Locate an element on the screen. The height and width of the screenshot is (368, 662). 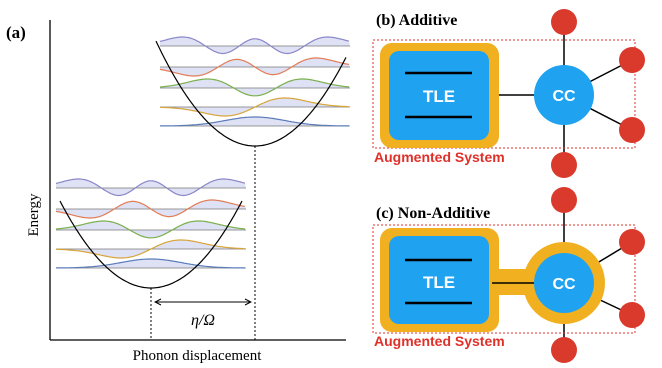
y-axis-label: Energy is located at coordinates (34, 215).